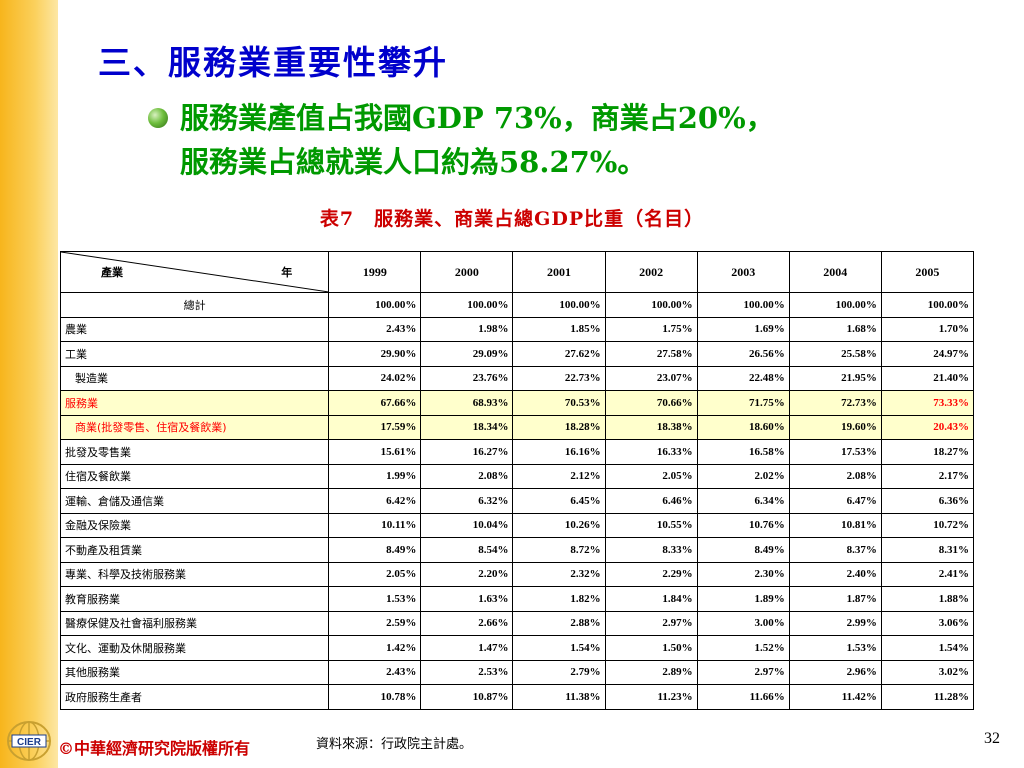  What do you see at coordinates (559, 599) in the screenshot?
I see `table-cell: 1.82%` at bounding box center [559, 599].